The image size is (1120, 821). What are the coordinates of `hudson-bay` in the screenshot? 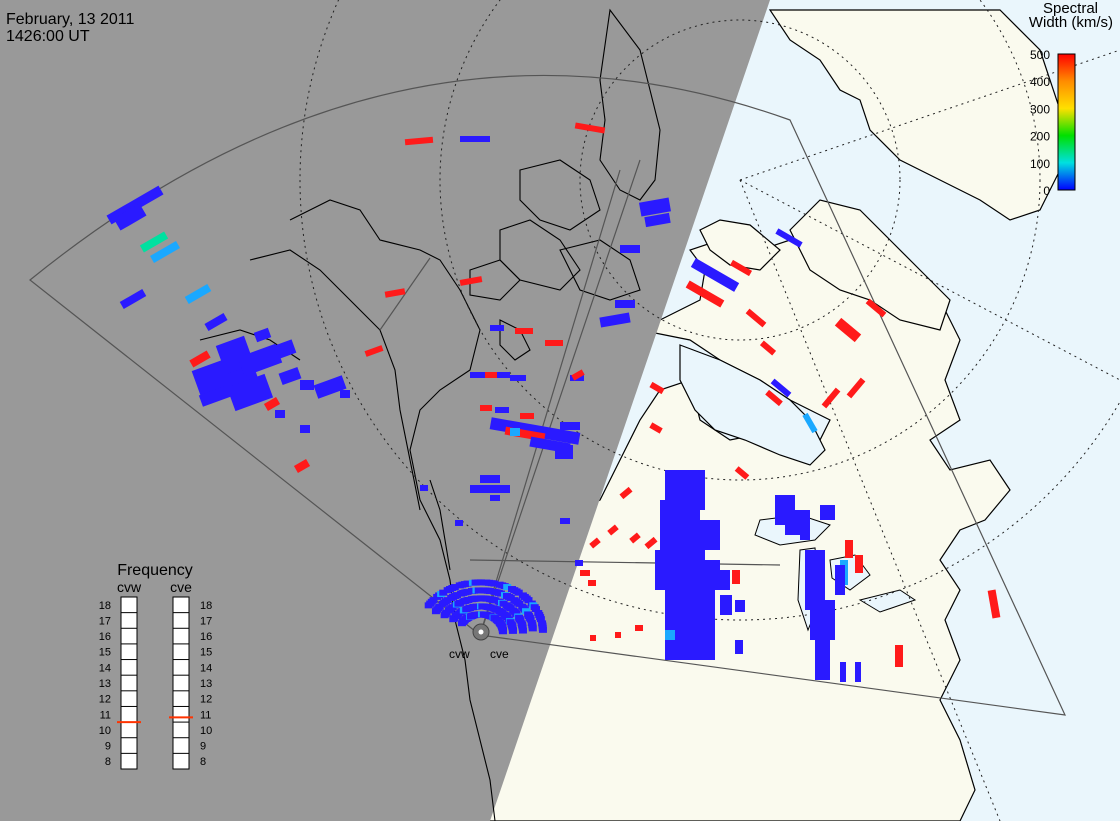 It's located at (752, 405).